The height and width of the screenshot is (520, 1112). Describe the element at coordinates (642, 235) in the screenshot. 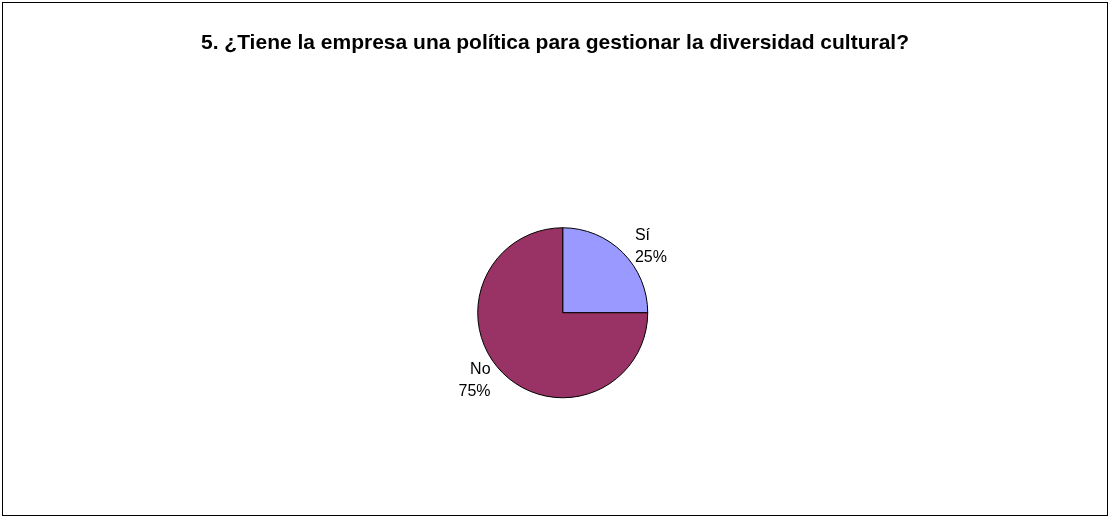

I see `slice-label: Sí` at that location.